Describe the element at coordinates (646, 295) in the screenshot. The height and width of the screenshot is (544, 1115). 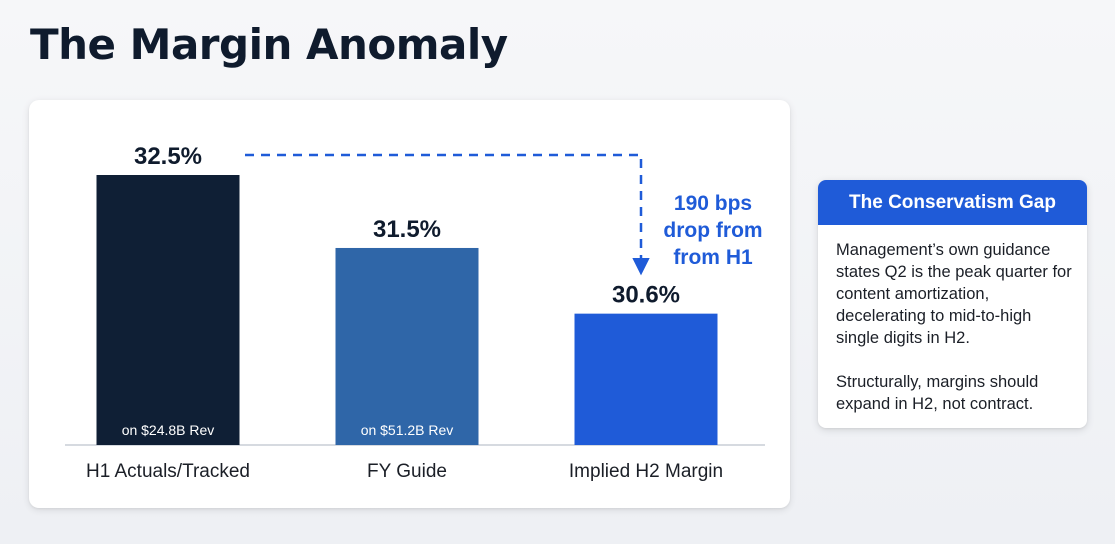
I see `value-label-implied-h2-margin: 30.6%` at that location.